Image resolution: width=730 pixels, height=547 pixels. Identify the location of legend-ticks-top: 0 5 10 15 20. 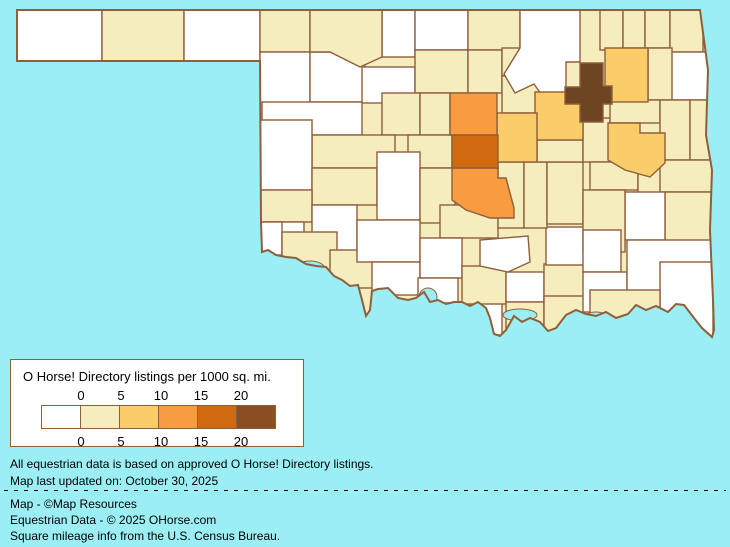
(161, 395).